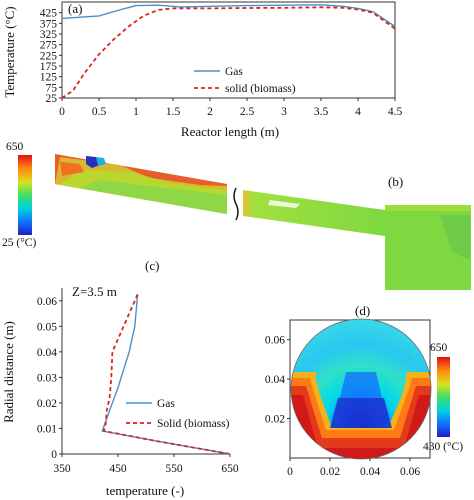 This screenshot has width=474, height=500. What do you see at coordinates (19, 243) in the screenshot?
I see `panel-b-colorbar-min: 25 (°C)` at bounding box center [19, 243].